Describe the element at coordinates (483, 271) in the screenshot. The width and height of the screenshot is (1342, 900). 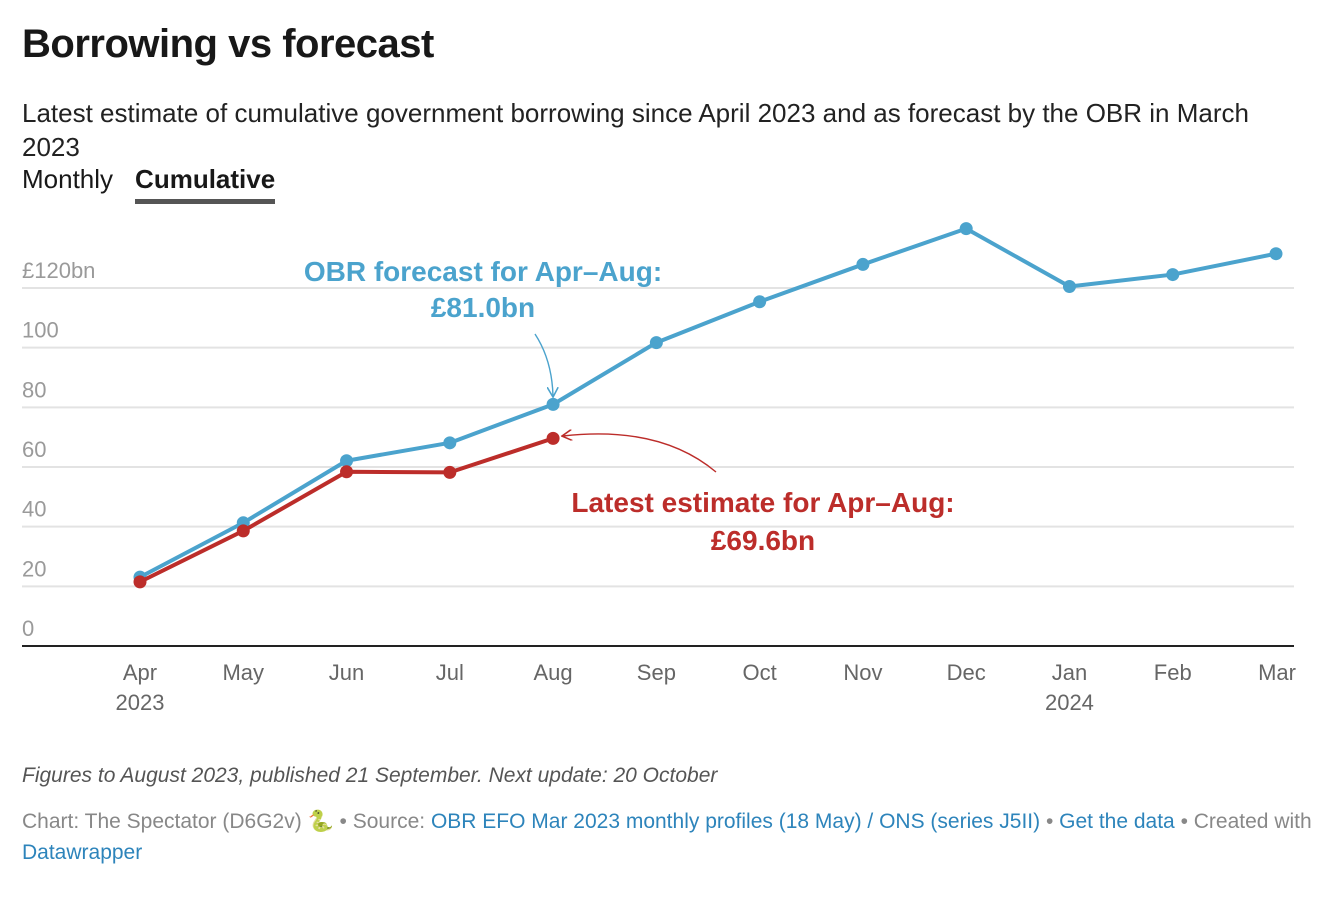
I see `annotation-obr-line1: OBR forecast for Apr–Aug:` at that location.